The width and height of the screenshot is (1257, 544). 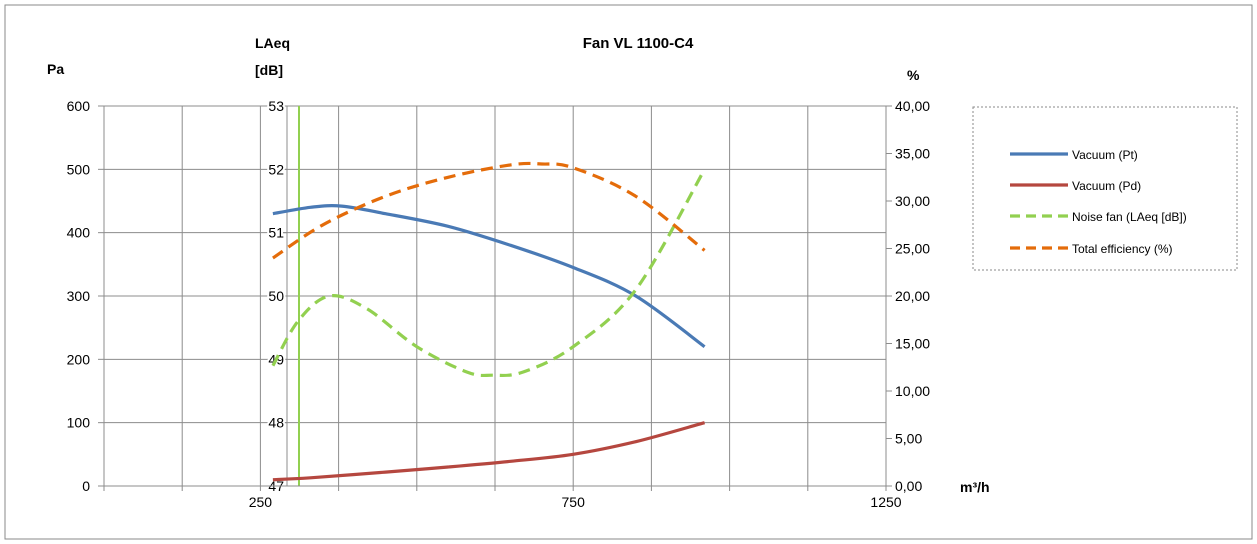 What do you see at coordinates (79, 296) in the screenshot?
I see `pa-tick-label: 300` at bounding box center [79, 296].